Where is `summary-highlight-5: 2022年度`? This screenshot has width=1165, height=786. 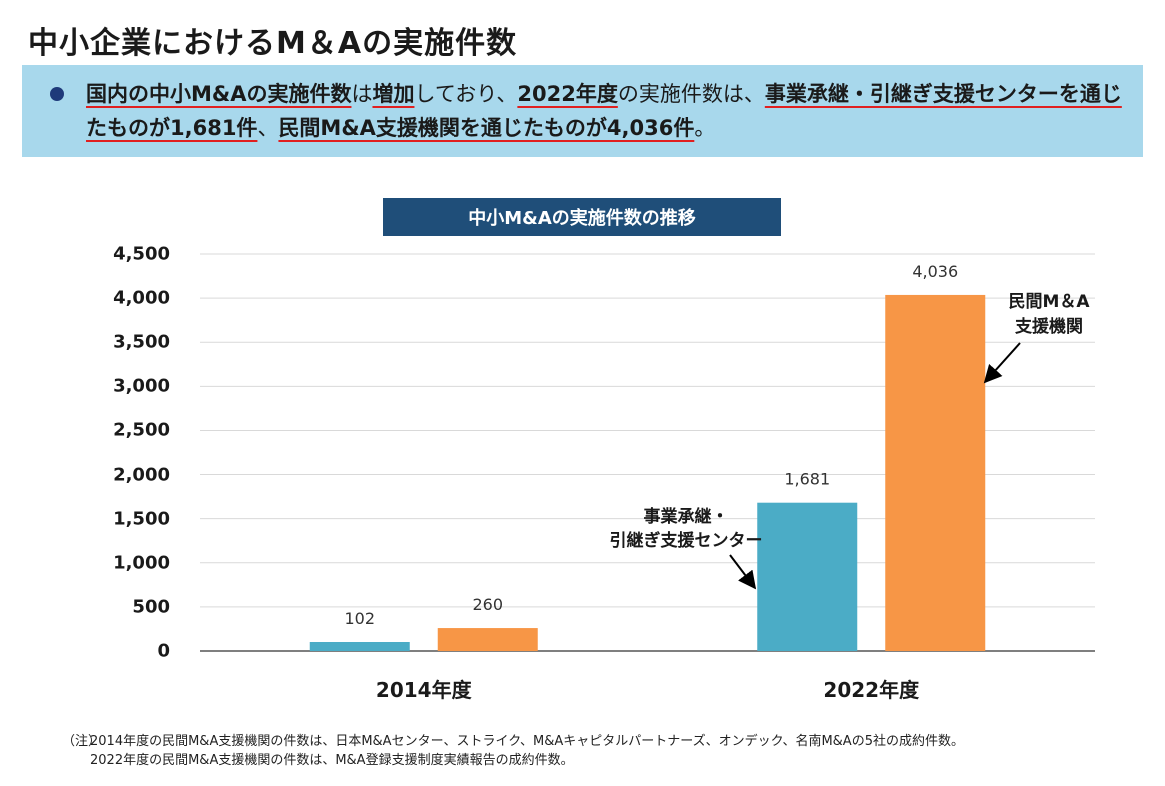
summary-highlight-5: 2022年度 is located at coordinates (567, 94).